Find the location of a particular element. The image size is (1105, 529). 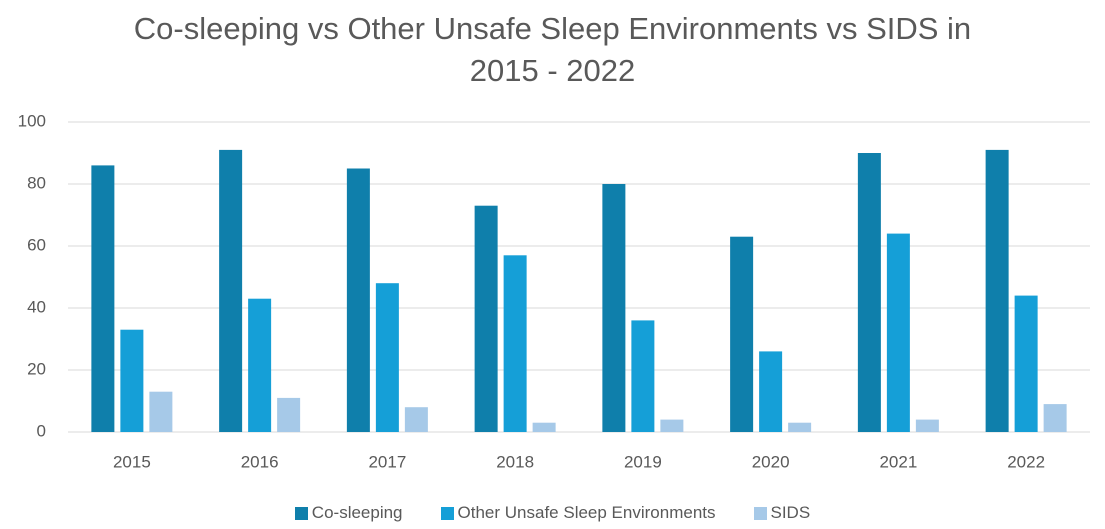

y-tick-label: 60 is located at coordinates (36, 244).